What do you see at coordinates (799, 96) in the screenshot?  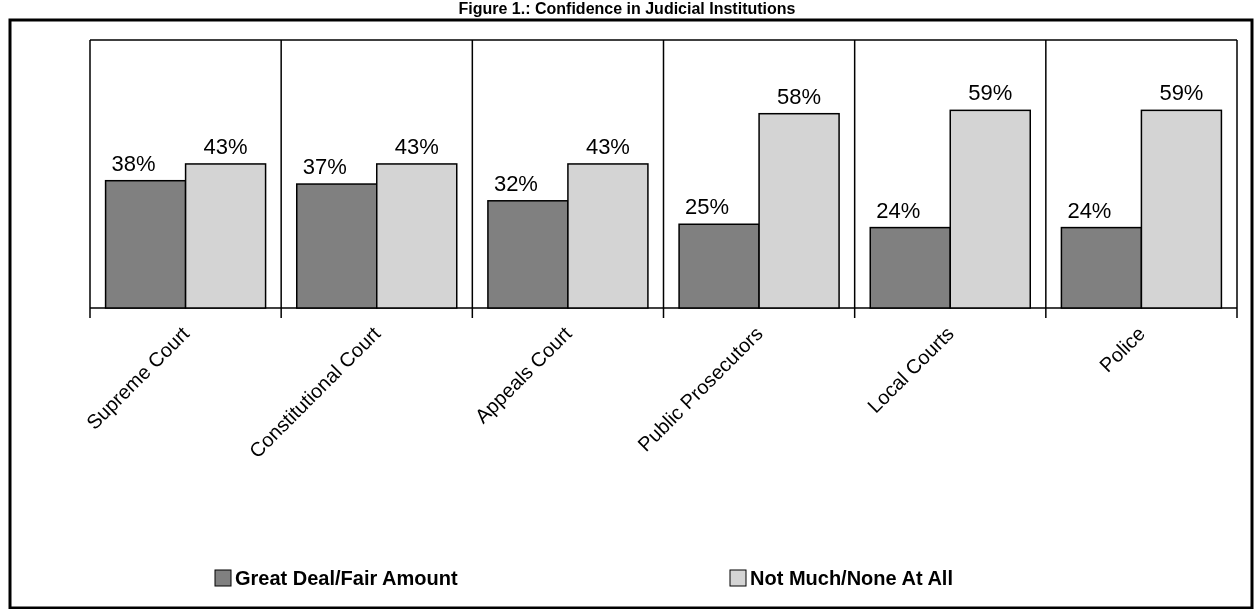 I see `data-label: 58%` at bounding box center [799, 96].